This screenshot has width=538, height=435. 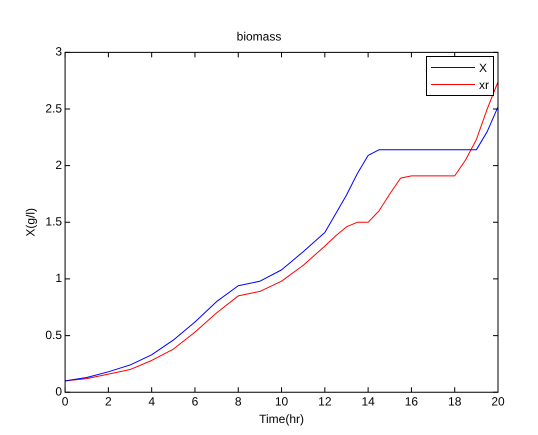 What do you see at coordinates (58, 391) in the screenshot?
I see `y-tick-label: 0` at bounding box center [58, 391].